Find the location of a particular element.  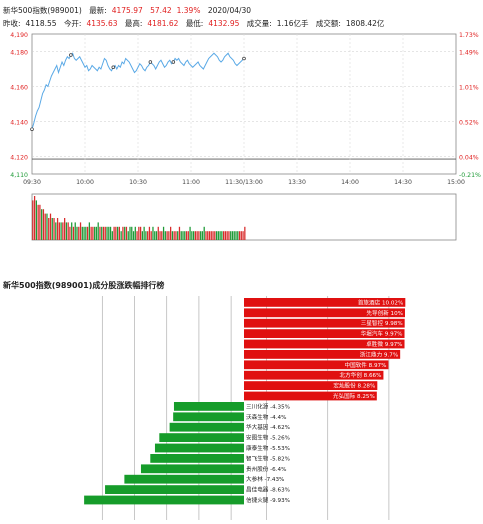

x-tick-label: 13:30 is located at coordinates (297, 182).